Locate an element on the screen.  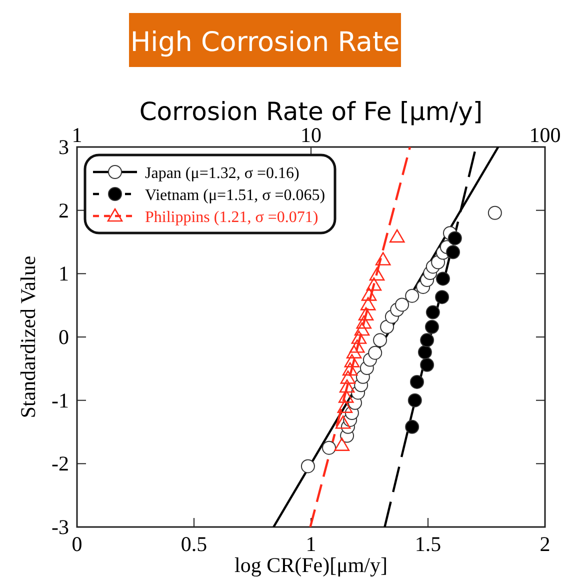
legend-label: Japan (μ=1.32, σ =0.16) is located at coordinates (222, 173).